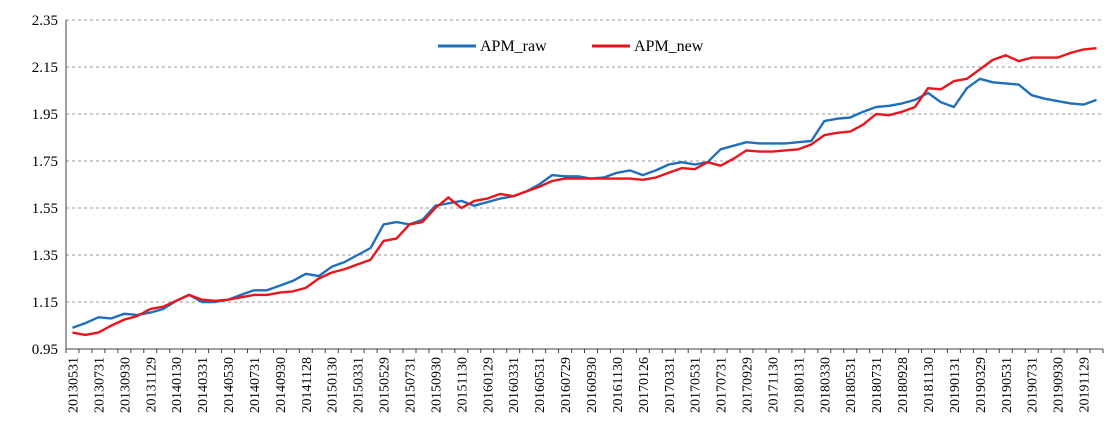 This screenshot has width=1113, height=438. I want to click on y-tick-label: 2.15, so click(45, 68).